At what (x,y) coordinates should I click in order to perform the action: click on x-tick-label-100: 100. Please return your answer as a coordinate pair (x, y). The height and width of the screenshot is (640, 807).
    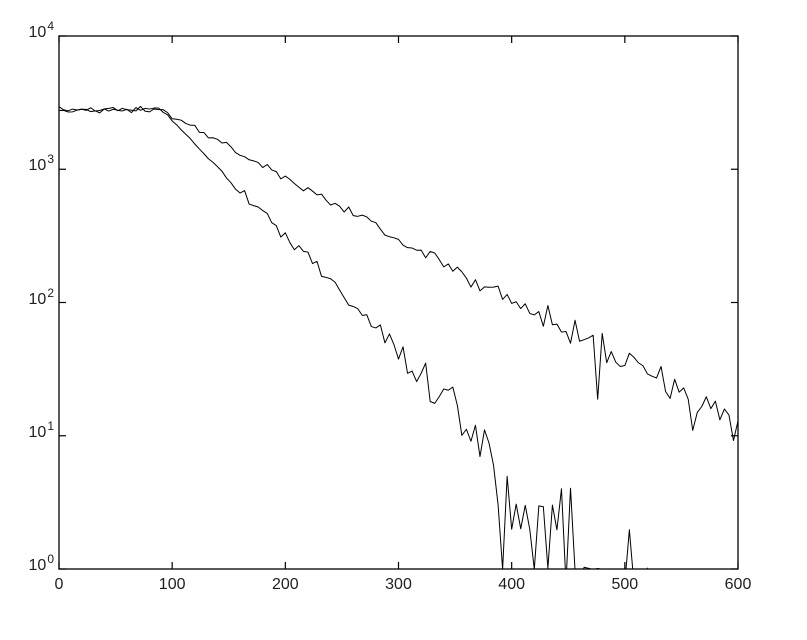
    Looking at the image, I should click on (172, 584).